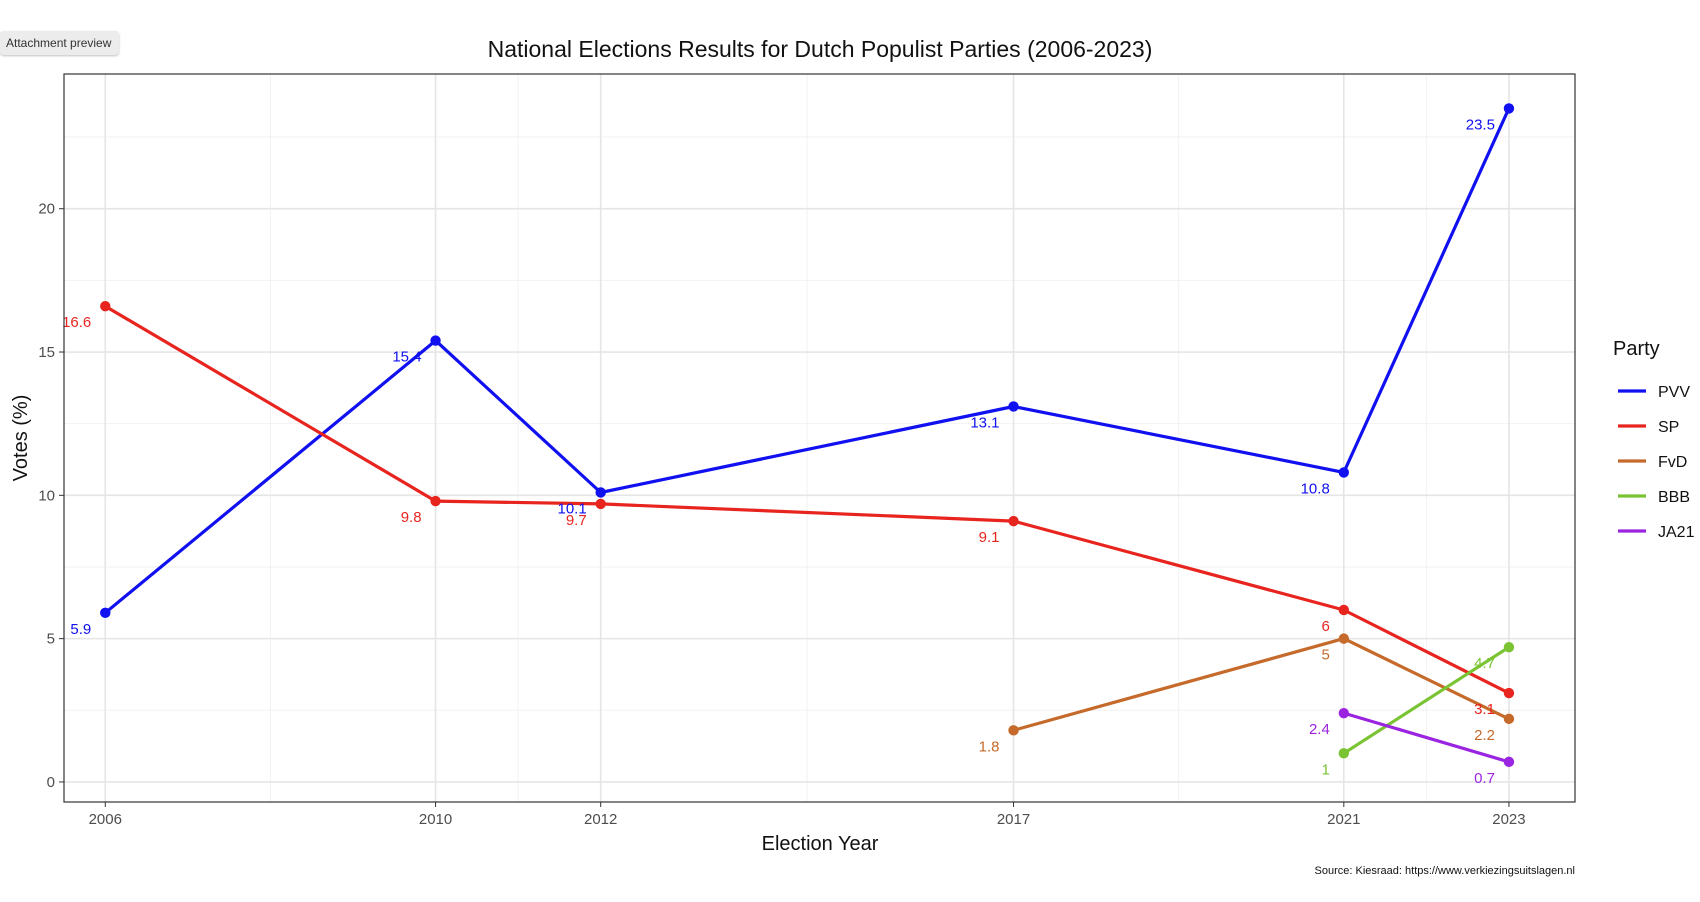  Describe the element at coordinates (1668, 427) in the screenshot. I see `legend-label-sp: SP` at that location.